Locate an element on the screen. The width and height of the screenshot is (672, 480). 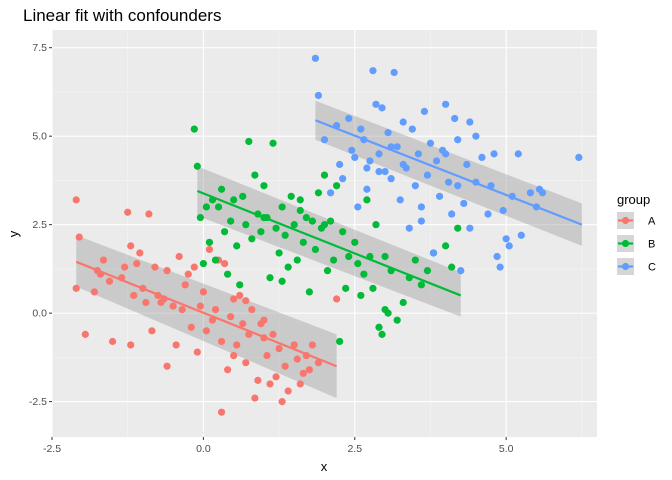
y-axis-title: y is located at coordinates (13, 233).